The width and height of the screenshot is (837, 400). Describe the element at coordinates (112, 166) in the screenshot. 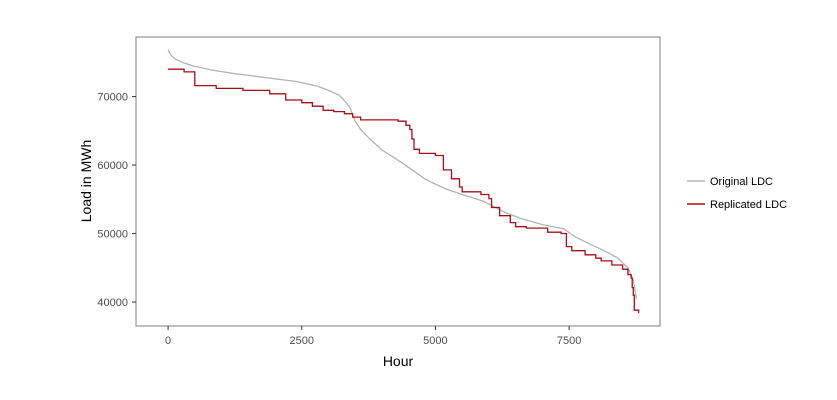

I see `y-tick-label: 60000` at that location.